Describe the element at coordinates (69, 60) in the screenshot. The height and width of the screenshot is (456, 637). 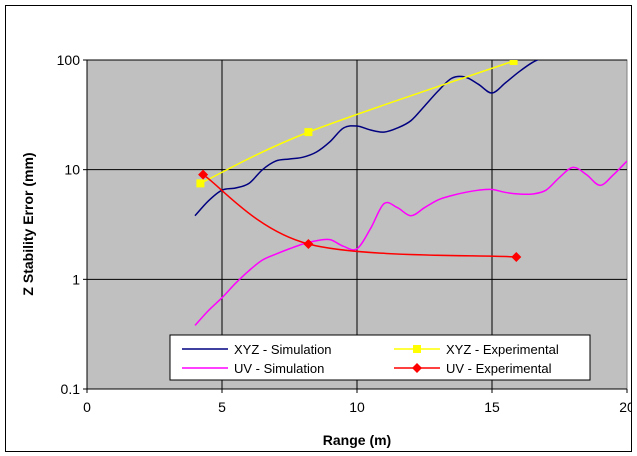
I see `y-tick-label: 100` at that location.